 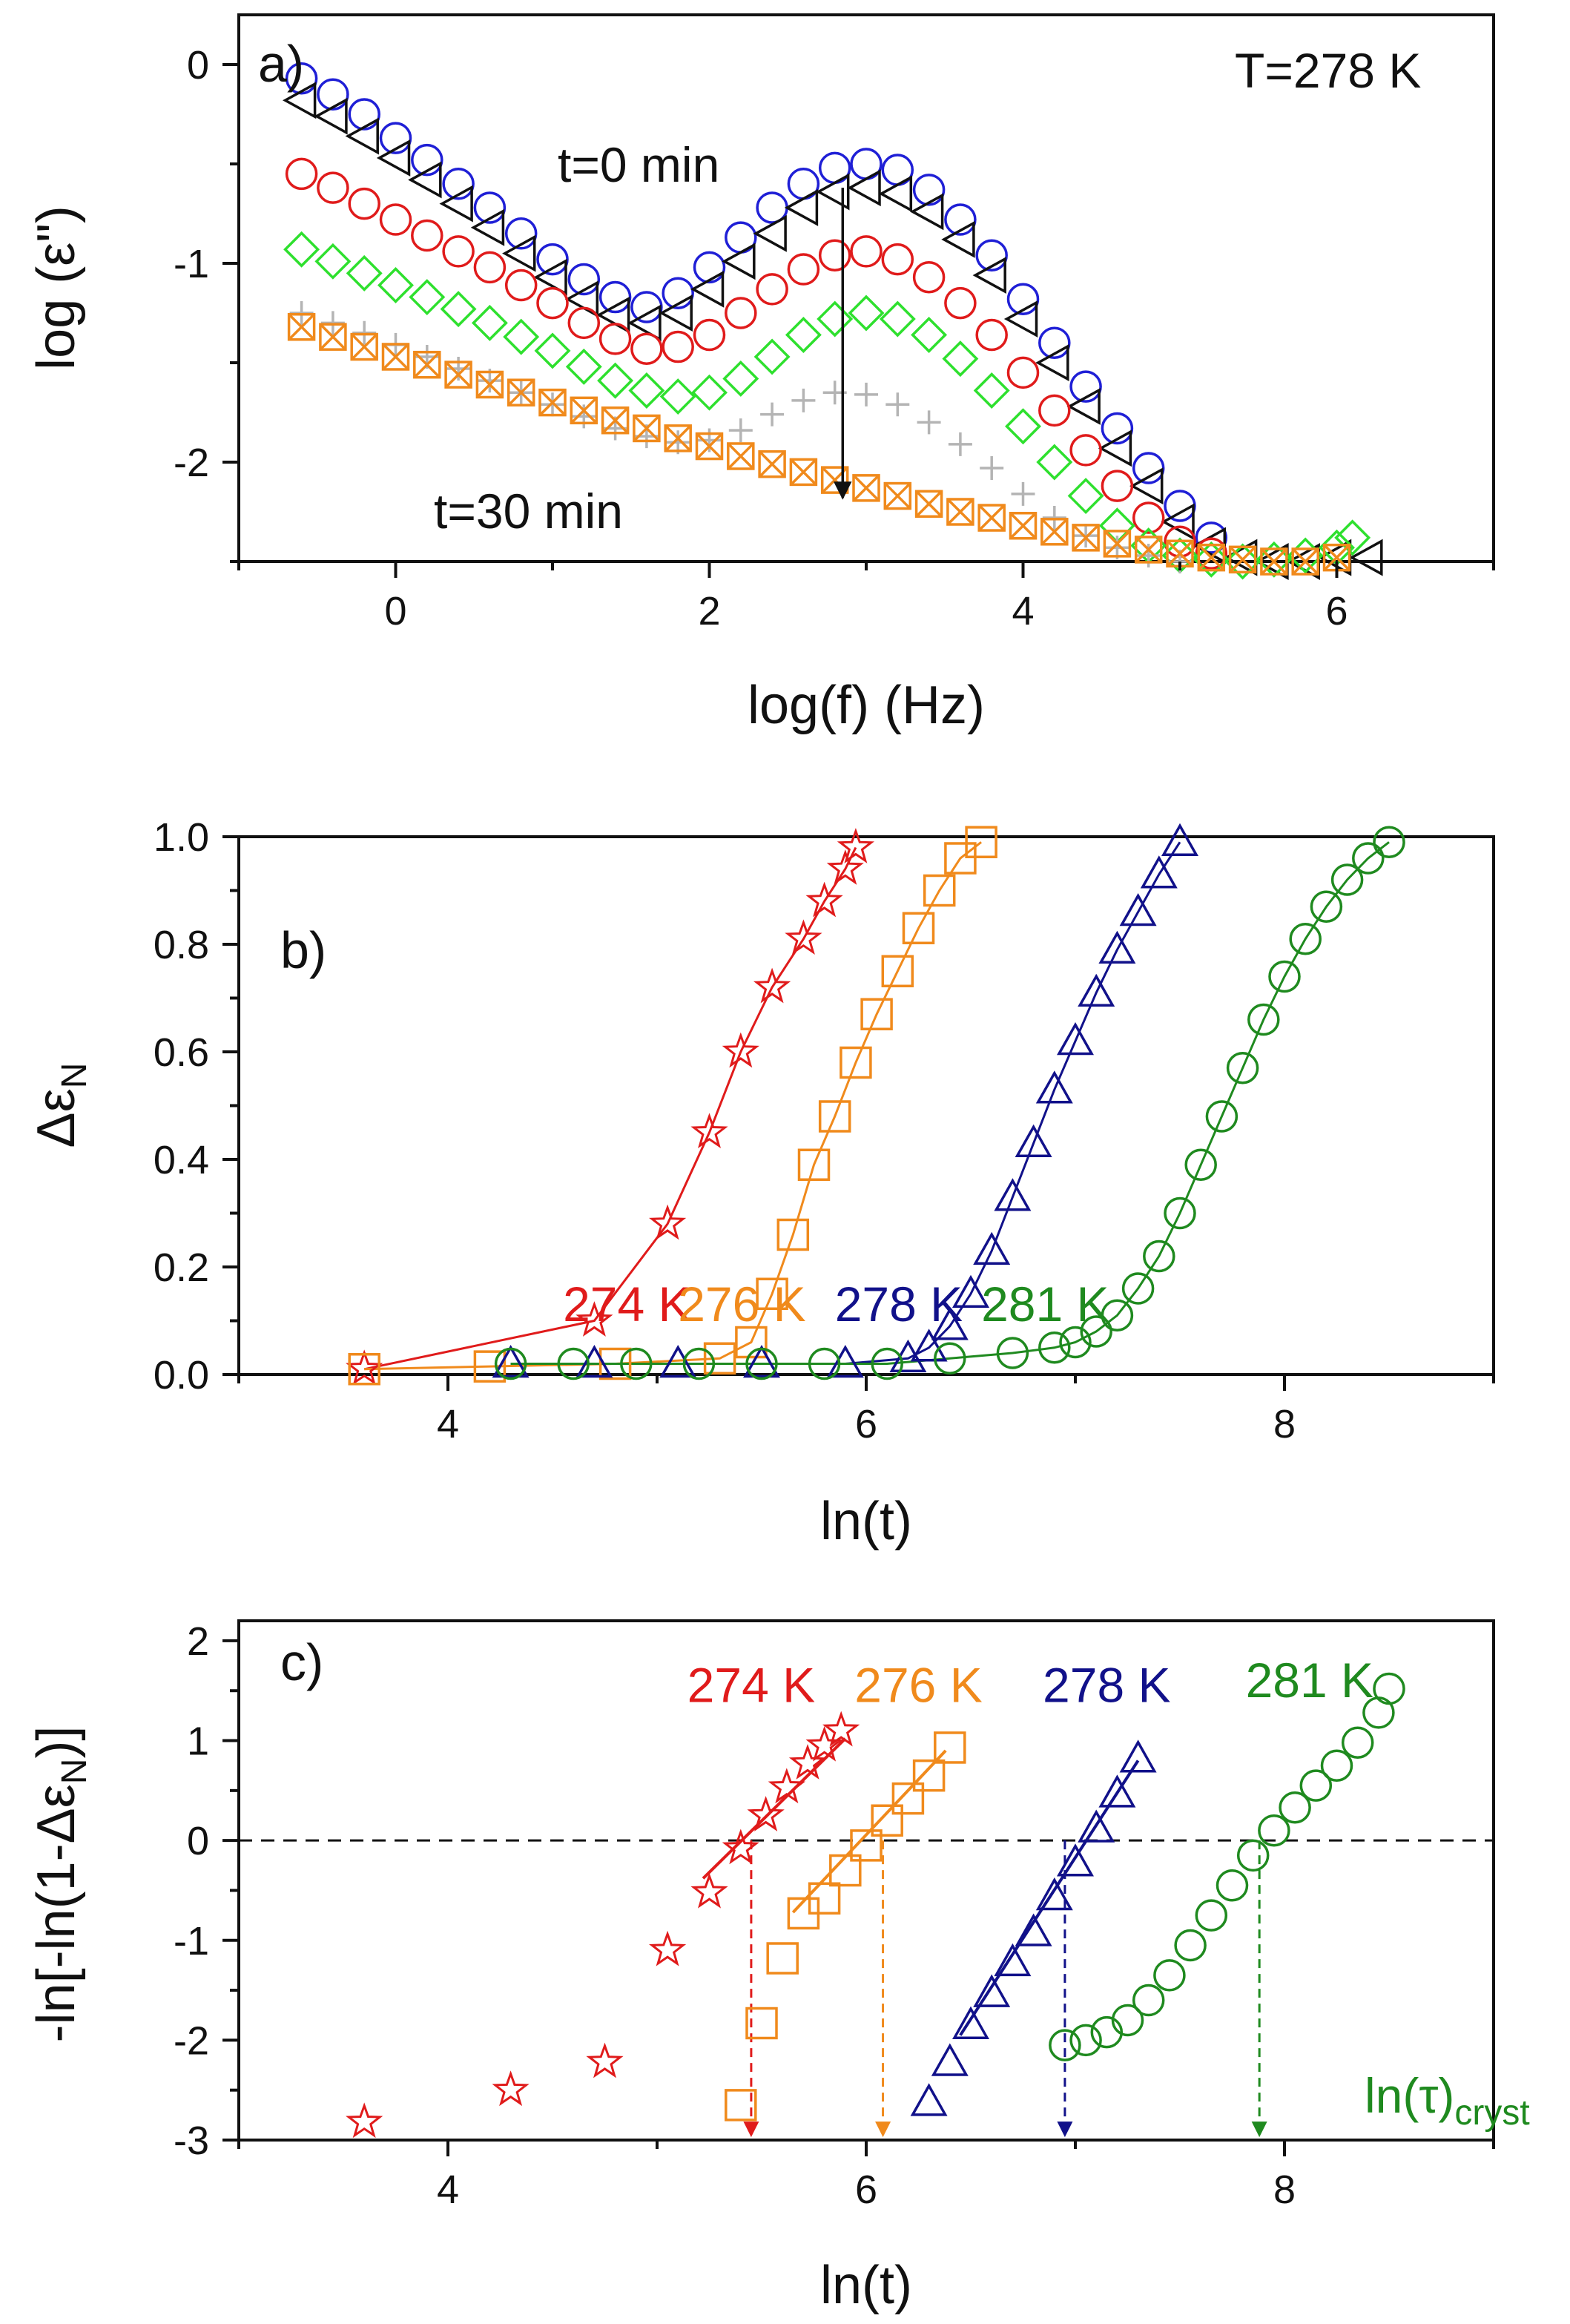 What do you see at coordinates (1045, 1304) in the screenshot?
I see `series-label: 281 K` at bounding box center [1045, 1304].